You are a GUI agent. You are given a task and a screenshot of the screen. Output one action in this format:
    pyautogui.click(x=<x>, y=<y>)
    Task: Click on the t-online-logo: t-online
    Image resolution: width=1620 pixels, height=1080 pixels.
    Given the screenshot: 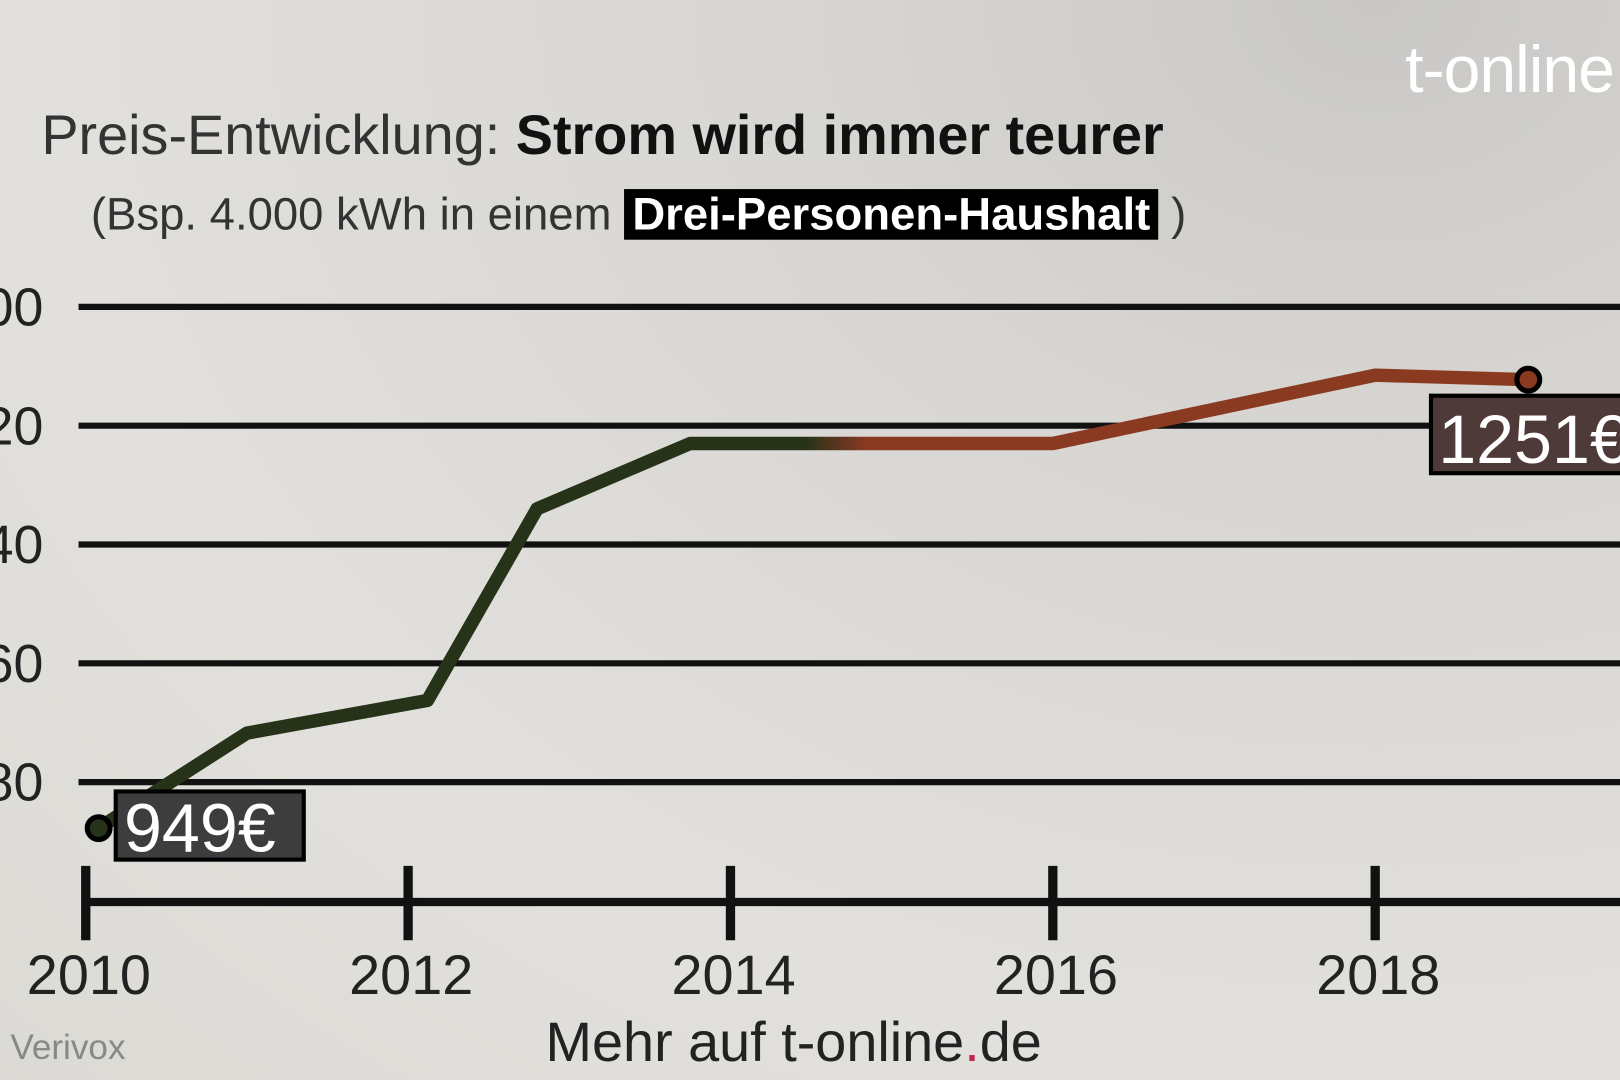 What is the action you would take?
    pyautogui.click(x=1510, y=69)
    